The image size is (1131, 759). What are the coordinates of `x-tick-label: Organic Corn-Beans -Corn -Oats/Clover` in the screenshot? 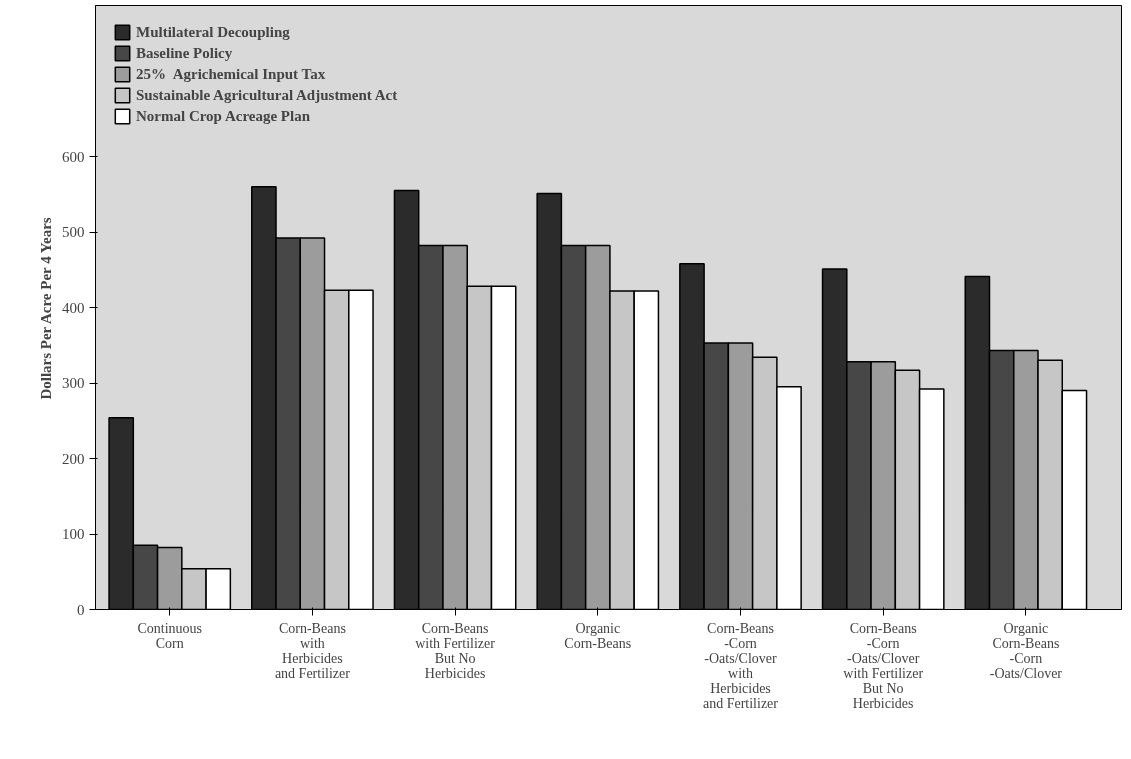 It's located at (1026, 650).